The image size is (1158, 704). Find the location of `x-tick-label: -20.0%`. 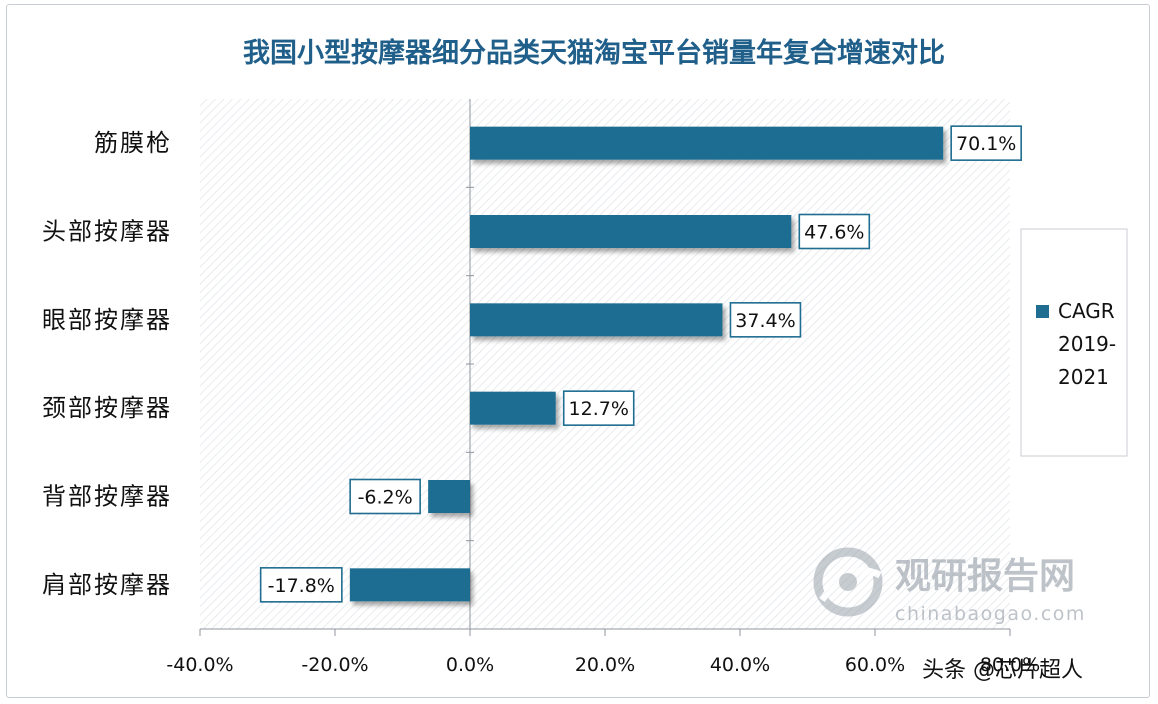

x-tick-label: -20.0% is located at coordinates (334, 665).